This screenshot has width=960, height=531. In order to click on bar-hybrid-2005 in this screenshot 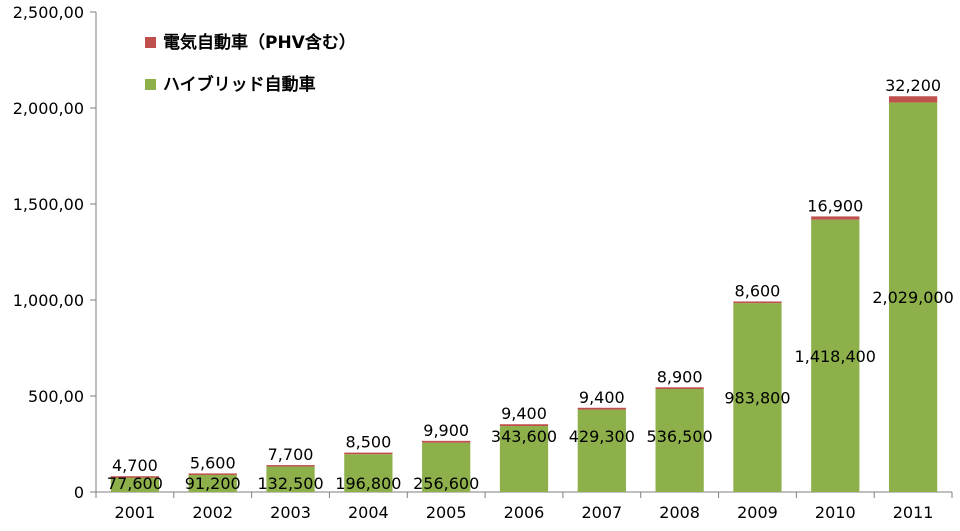, I will do `click(446, 467)`.